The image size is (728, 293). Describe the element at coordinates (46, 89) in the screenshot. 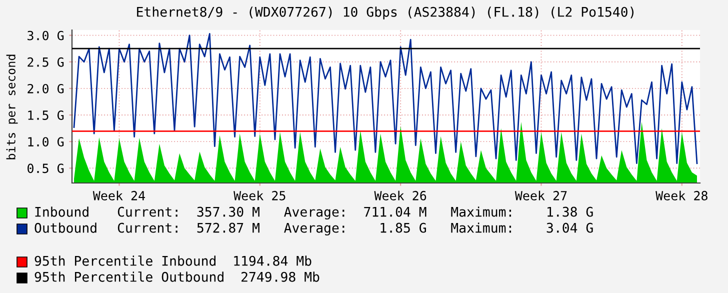

I see `y-tick-label: 2.0 G` at that location.